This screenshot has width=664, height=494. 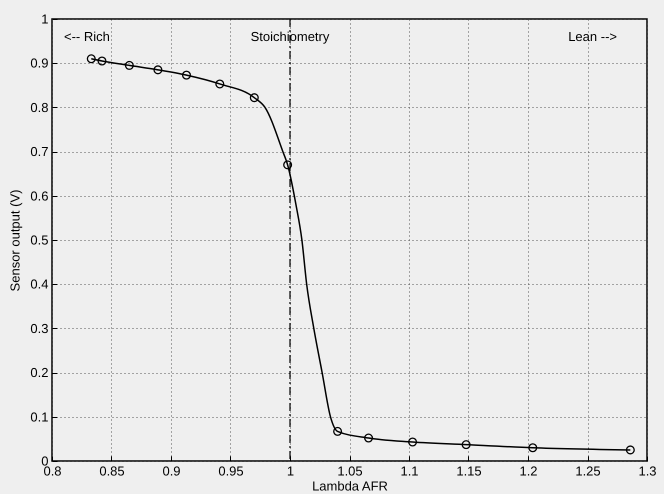 What do you see at coordinates (39, 416) in the screenshot?
I see `y-tick-label: 0.1` at bounding box center [39, 416].